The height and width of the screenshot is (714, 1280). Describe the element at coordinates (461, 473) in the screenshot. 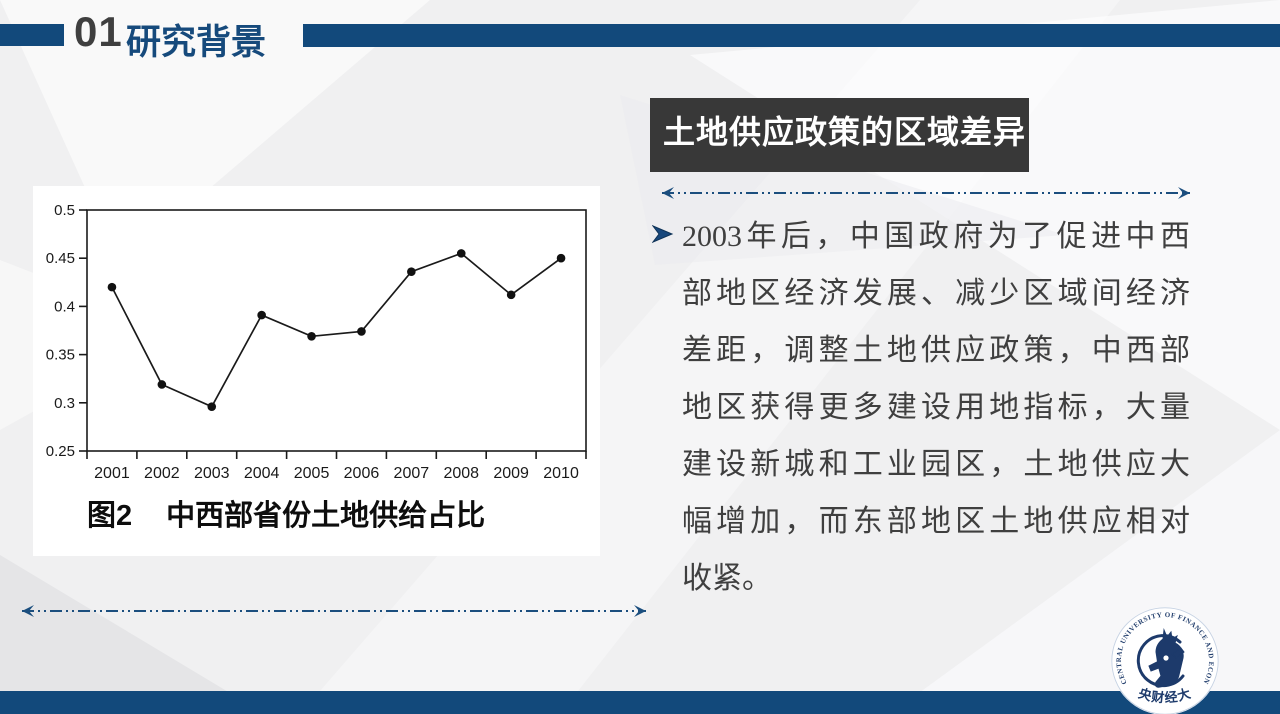

I see `x-tick-label: 2008` at that location.